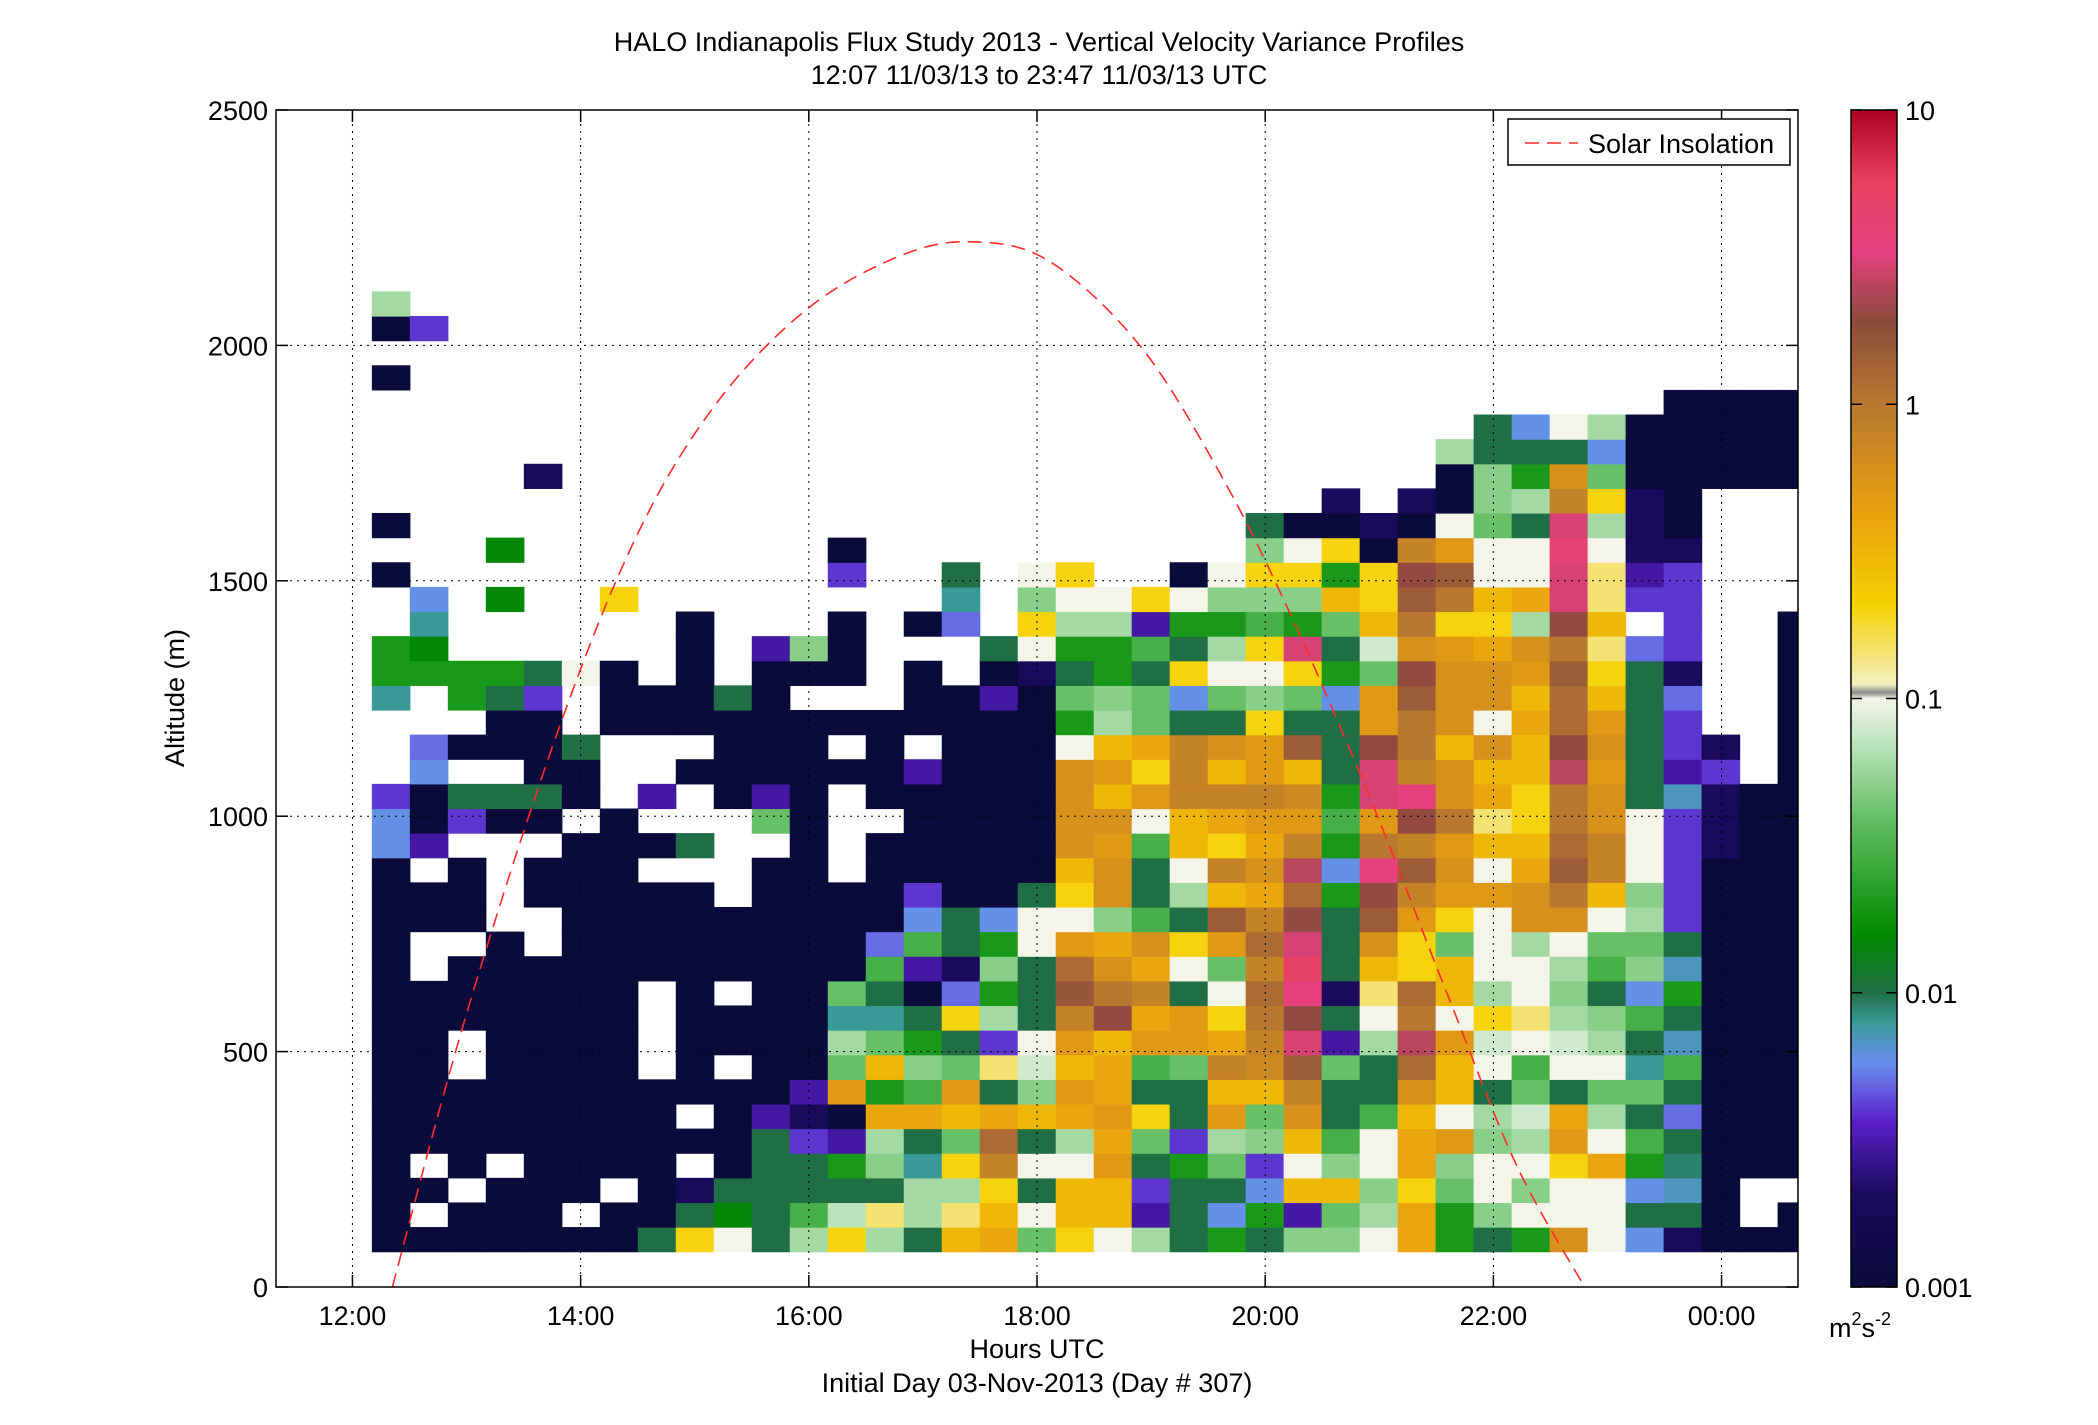 This screenshot has width=2098, height=1425. Describe the element at coordinates (260, 1288) in the screenshot. I see `y-tick-label: 0` at that location.